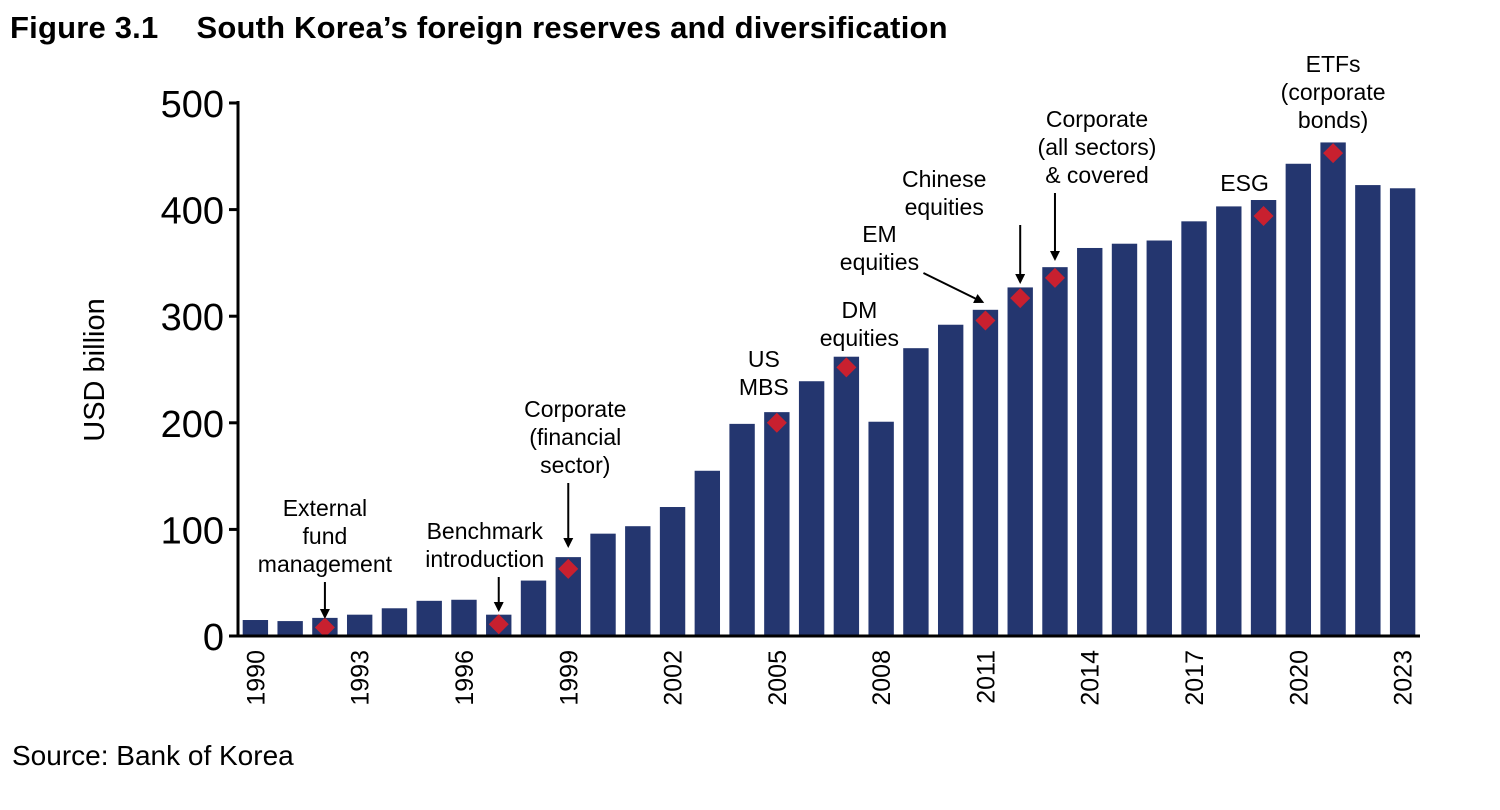 Image resolution: width=1500 pixels, height=810 pixels. What do you see at coordinates (1054, 277) in the screenshot?
I see `diamond-marker-2013` at bounding box center [1054, 277].